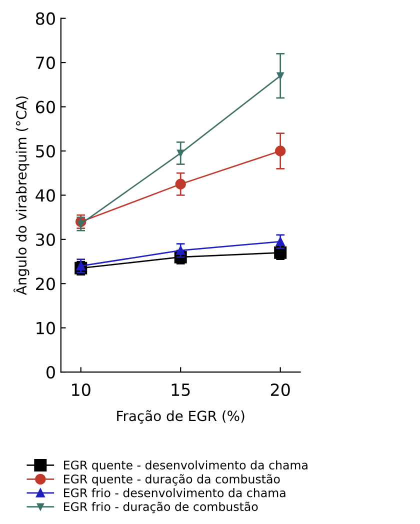 The image size is (420, 524). I want to click on y-tick-label: 70, so click(45, 63).